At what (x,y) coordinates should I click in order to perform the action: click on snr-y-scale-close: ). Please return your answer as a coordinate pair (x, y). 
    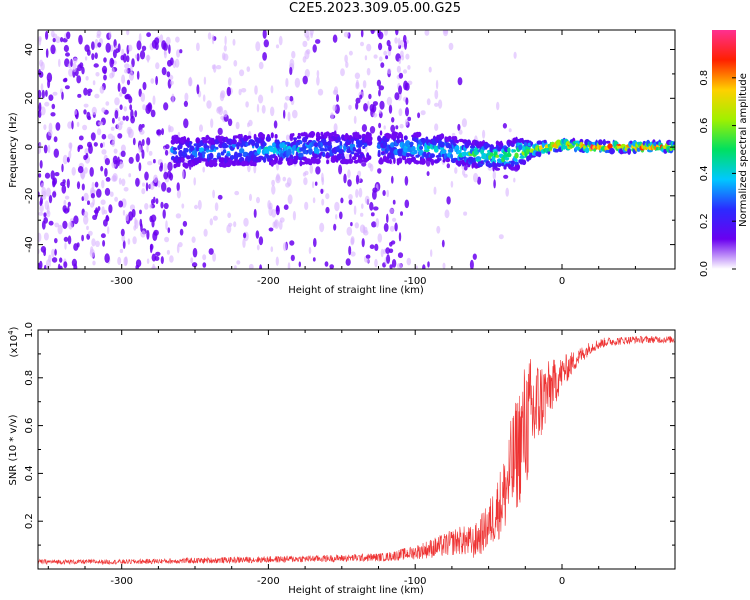
    Looking at the image, I should click on (14, 328).